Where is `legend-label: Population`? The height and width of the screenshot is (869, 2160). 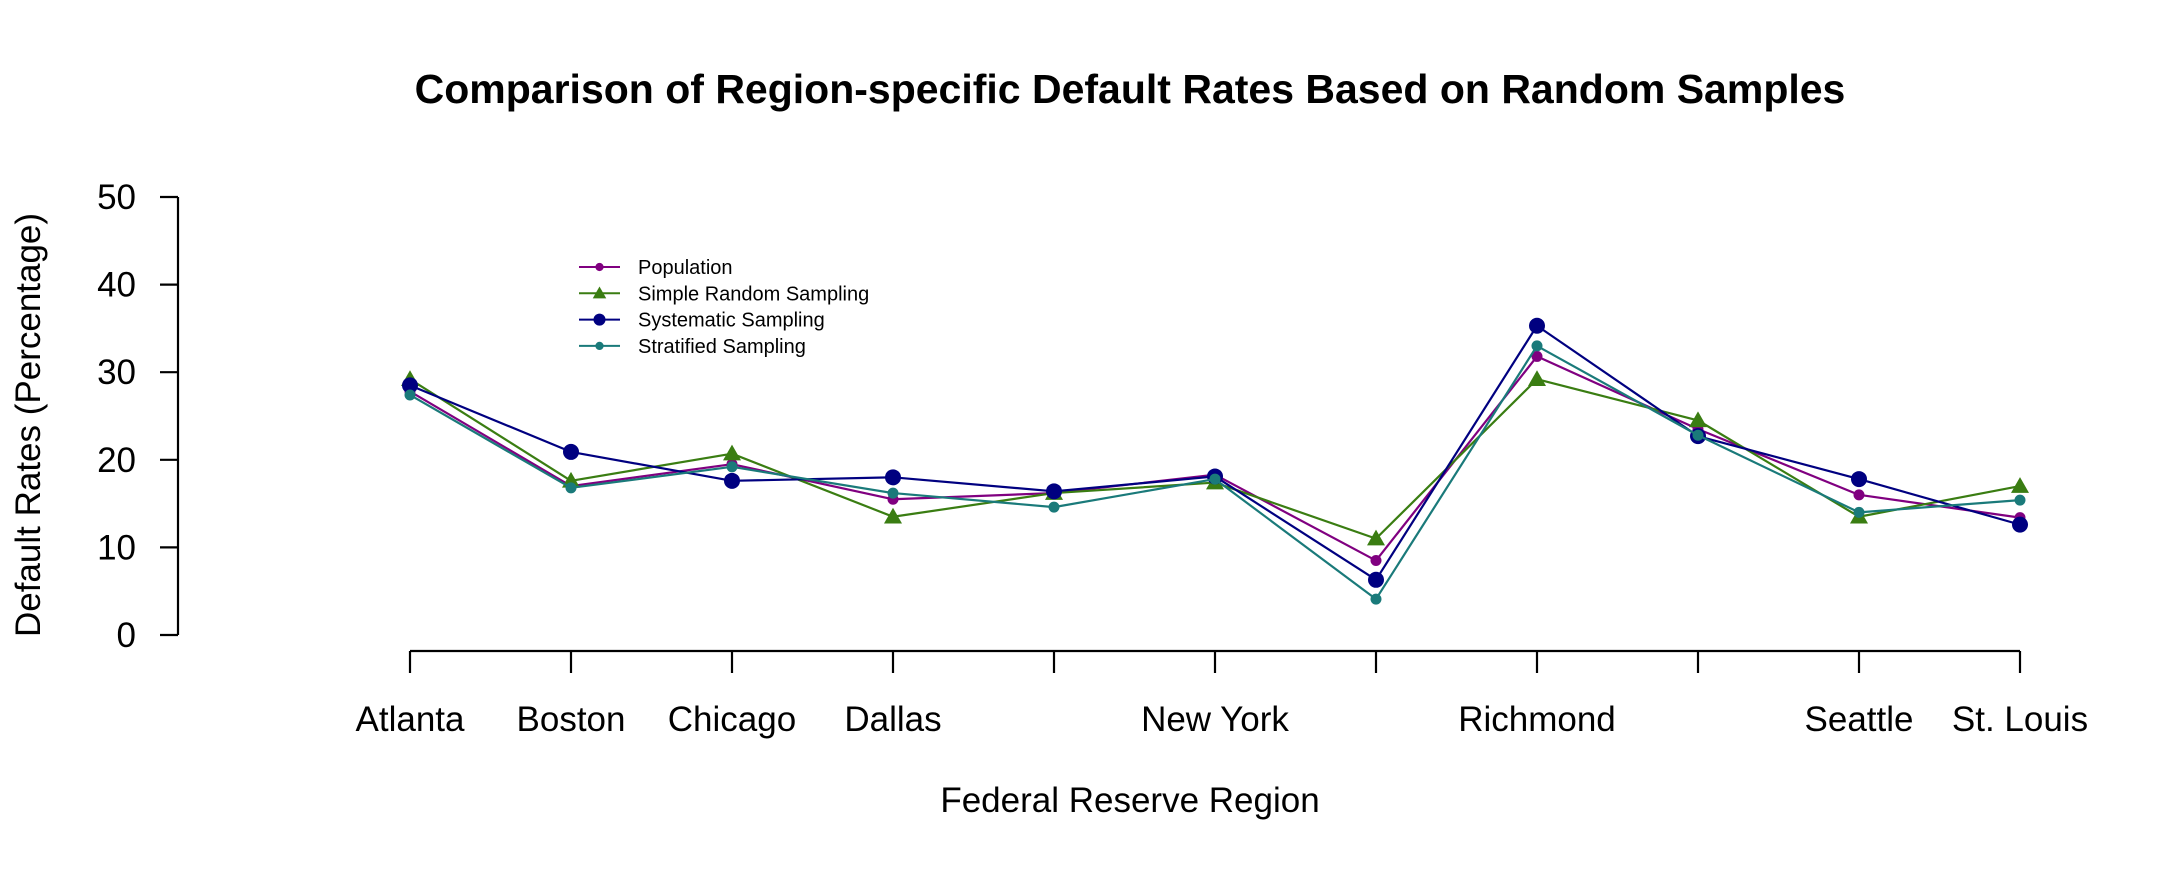 legend-label: Population is located at coordinates (685, 268).